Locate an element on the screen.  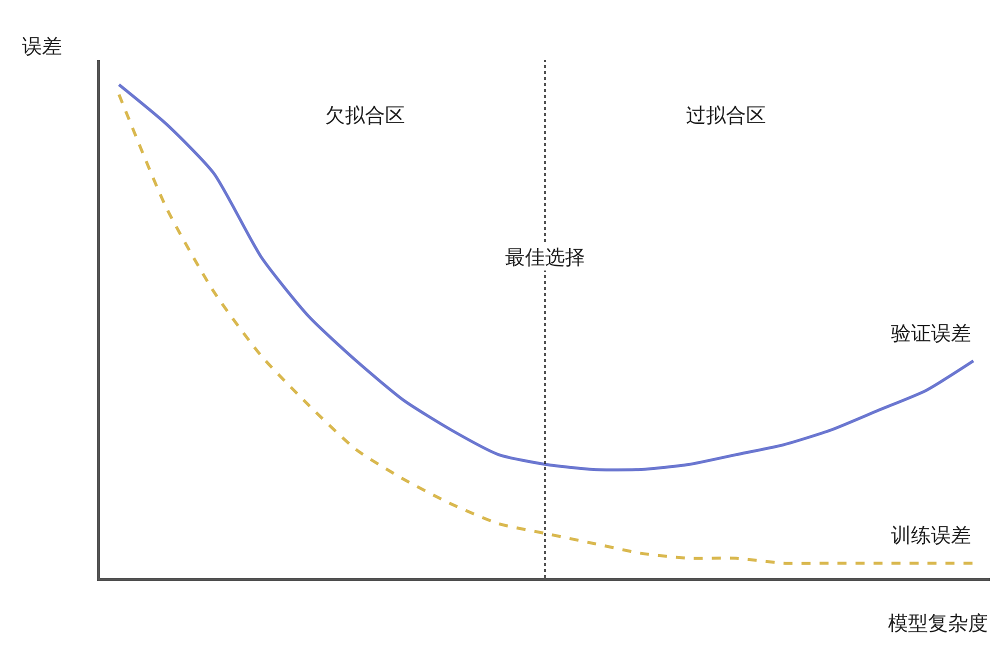
annotation: 最佳选择 is located at coordinates (545, 257).